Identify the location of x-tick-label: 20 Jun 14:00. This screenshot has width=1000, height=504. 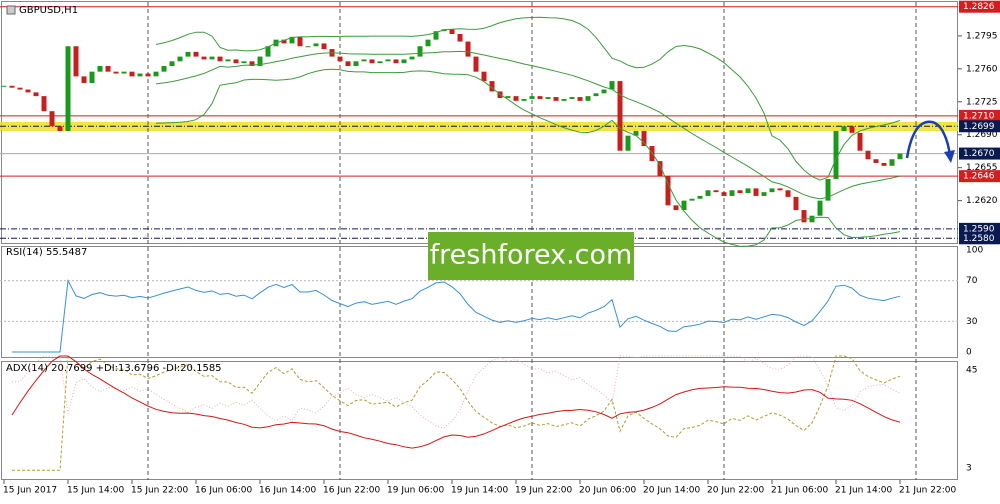
(671, 491).